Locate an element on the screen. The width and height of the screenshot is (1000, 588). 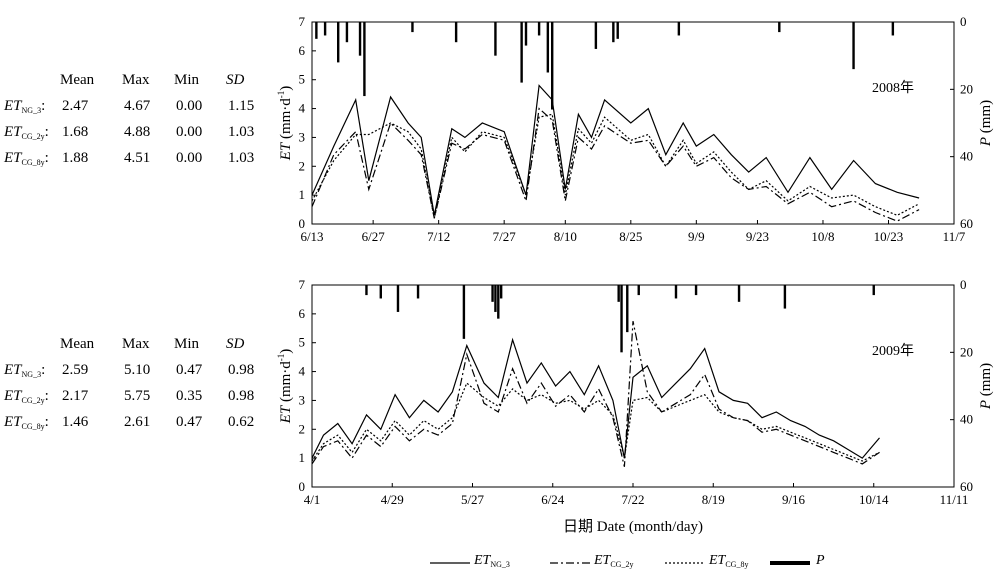
legend-label-et-ng3: ETNG_3 is located at coordinates (492, 561).